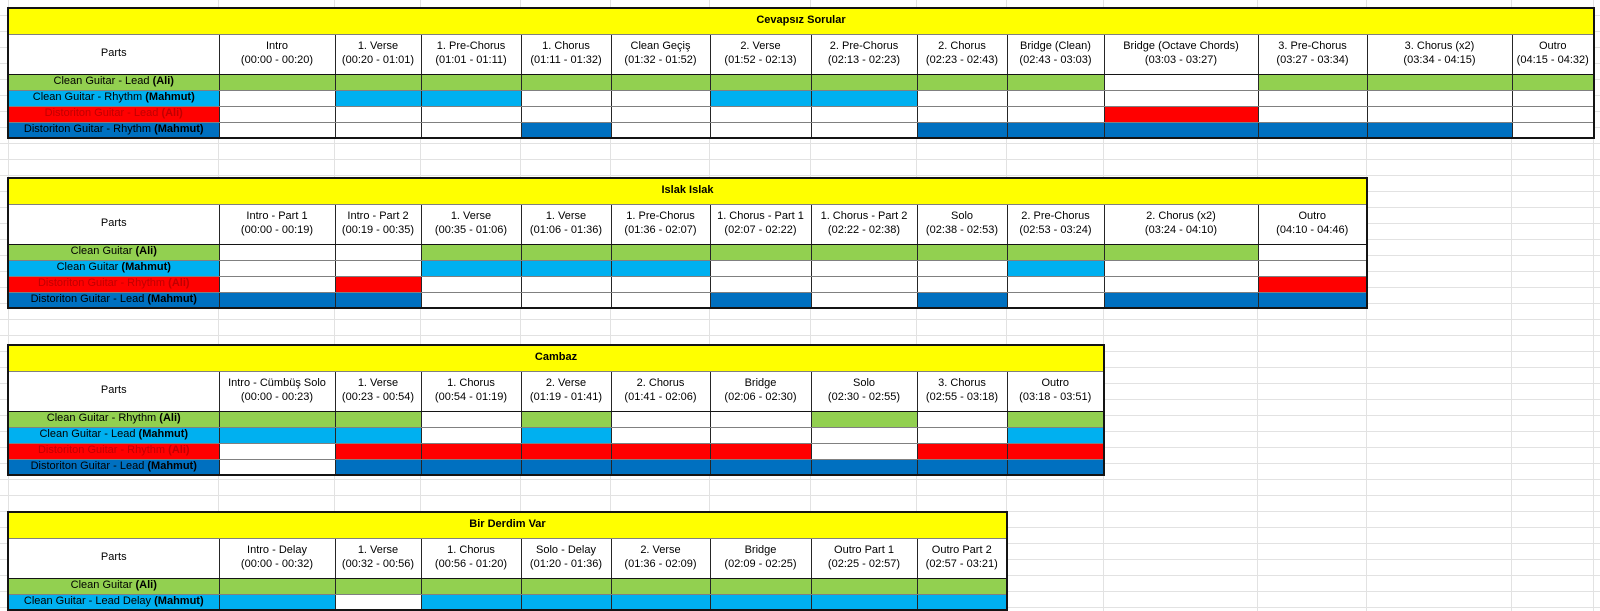 The width and height of the screenshot is (1600, 611). I want to click on song-title-cell: Cambaz, so click(556, 358).